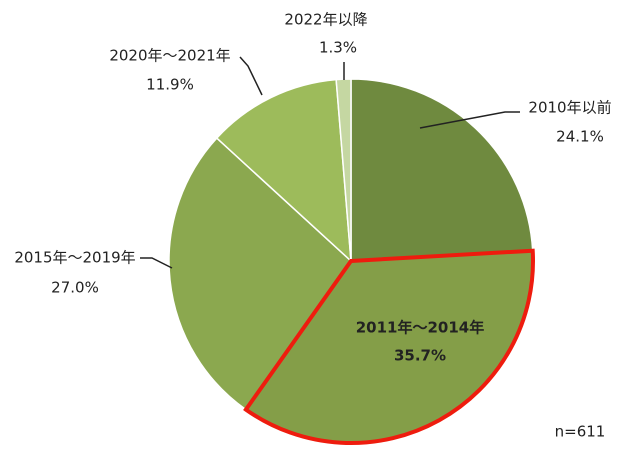  I want to click on slice-label: 2015年～2019年, so click(74, 258).